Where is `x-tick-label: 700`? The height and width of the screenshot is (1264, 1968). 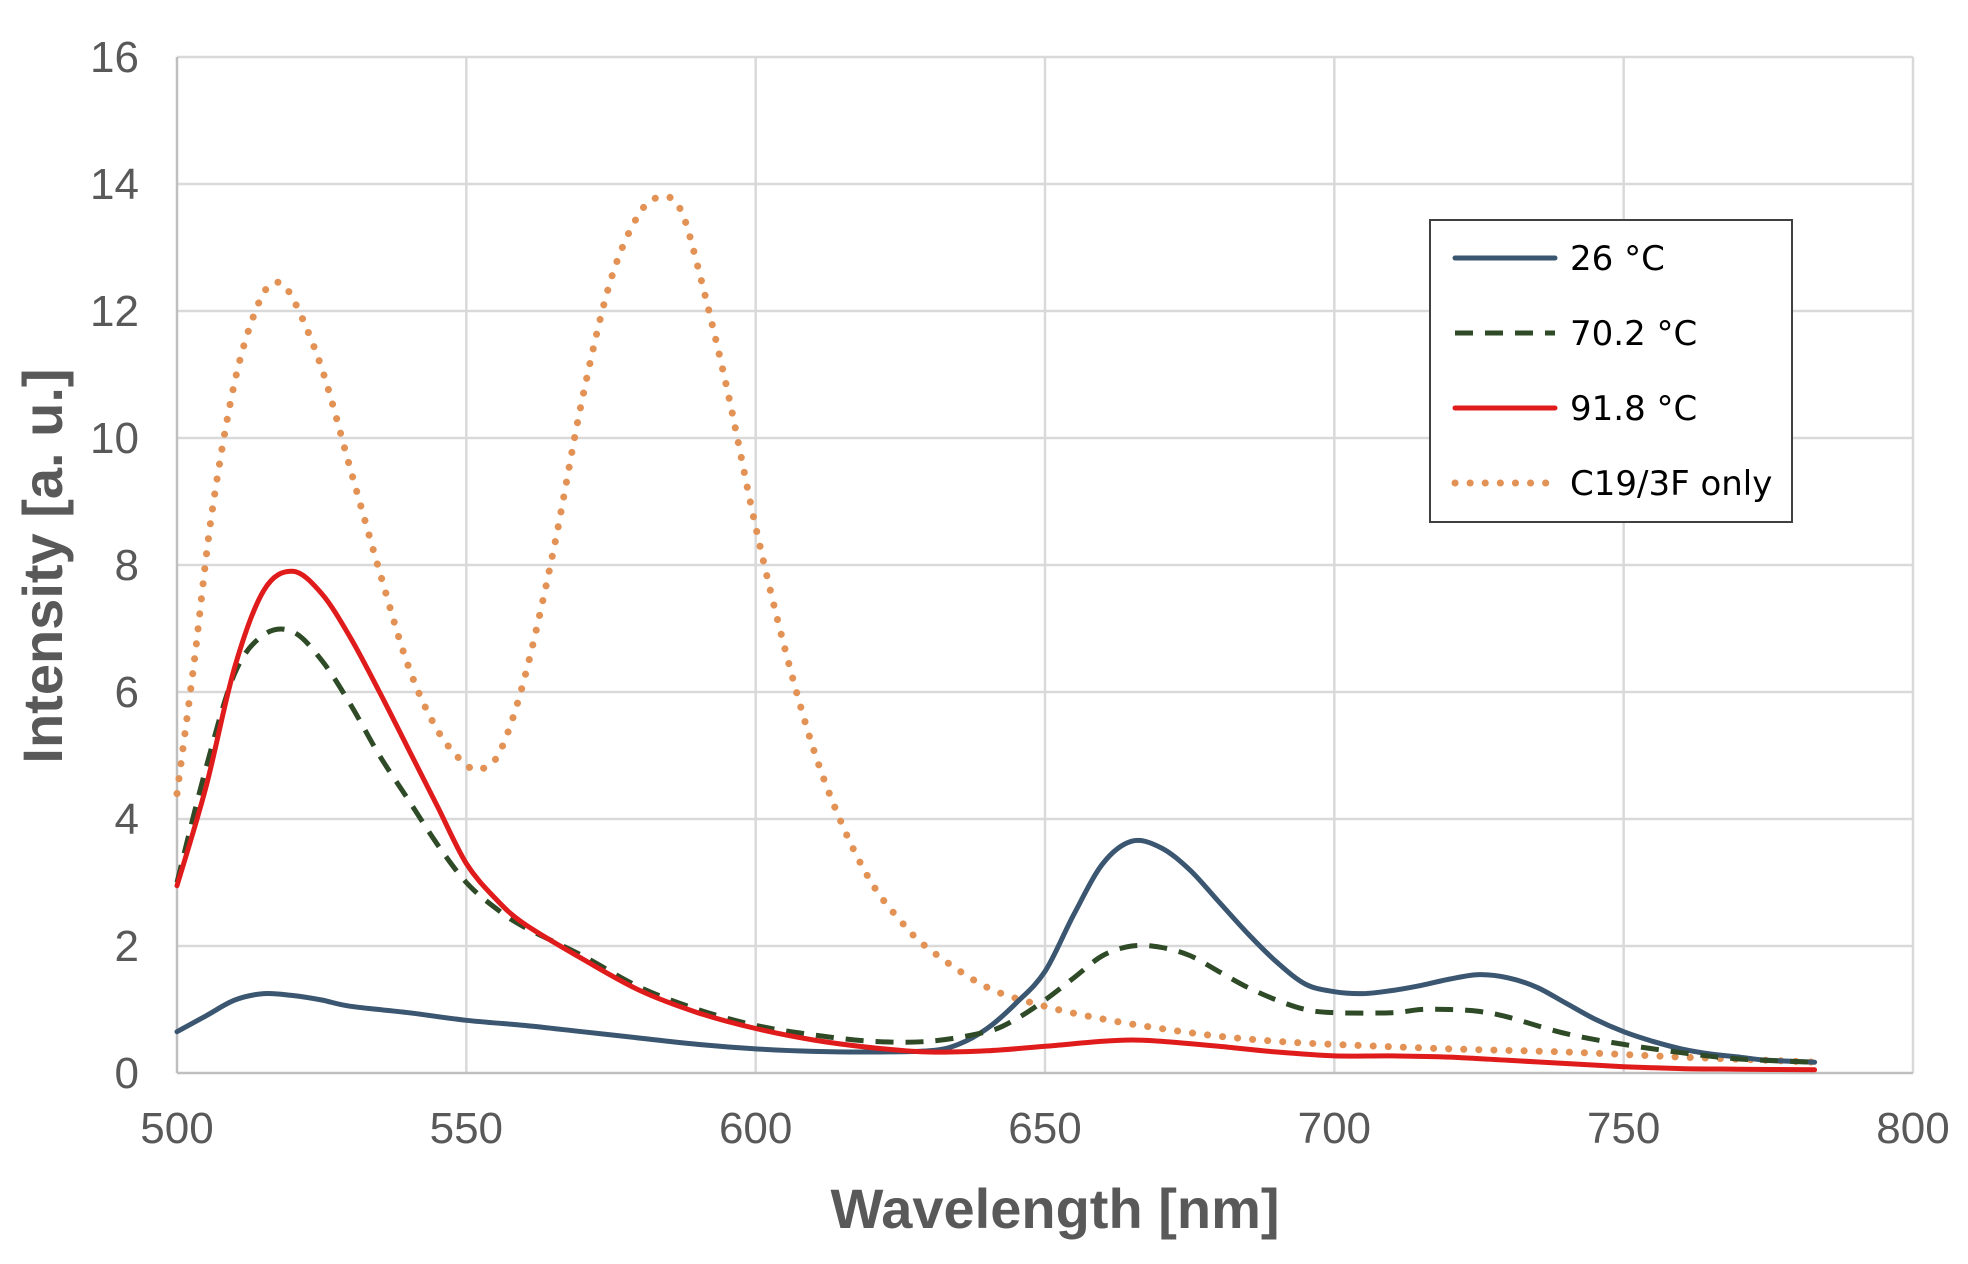
x-tick-label: 700 is located at coordinates (1334, 1128).